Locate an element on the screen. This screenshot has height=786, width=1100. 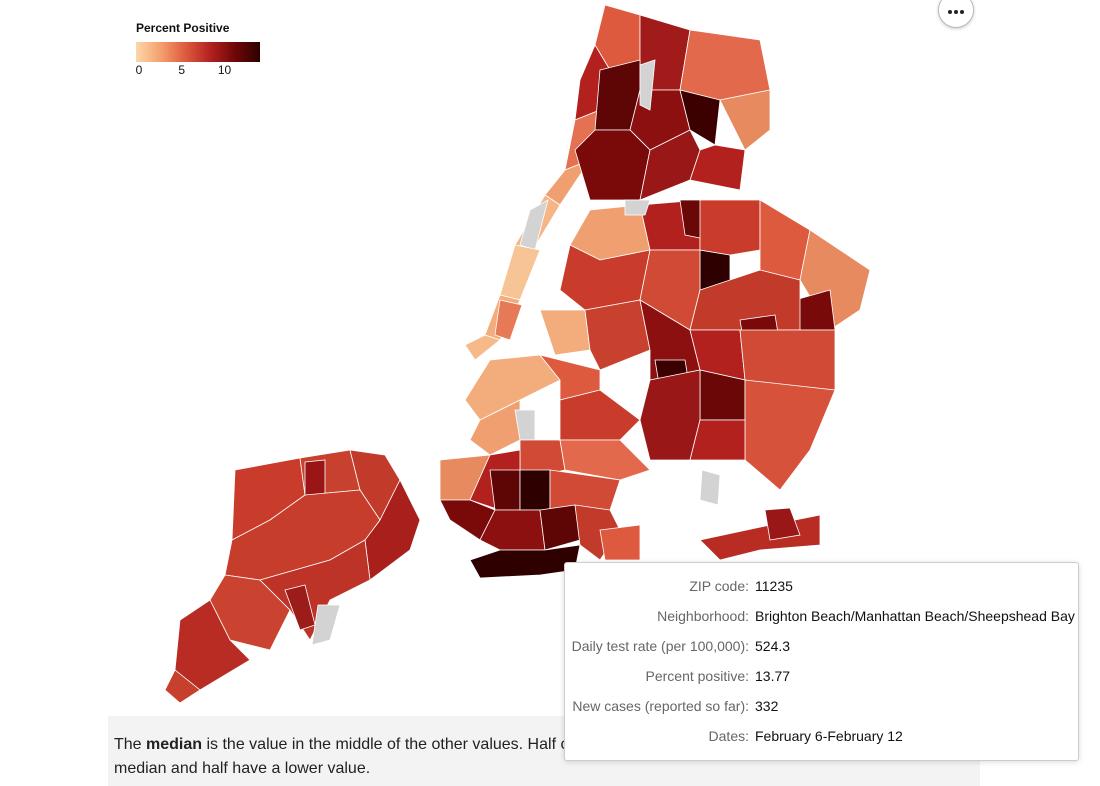
bronx is located at coordinates (672, 107).